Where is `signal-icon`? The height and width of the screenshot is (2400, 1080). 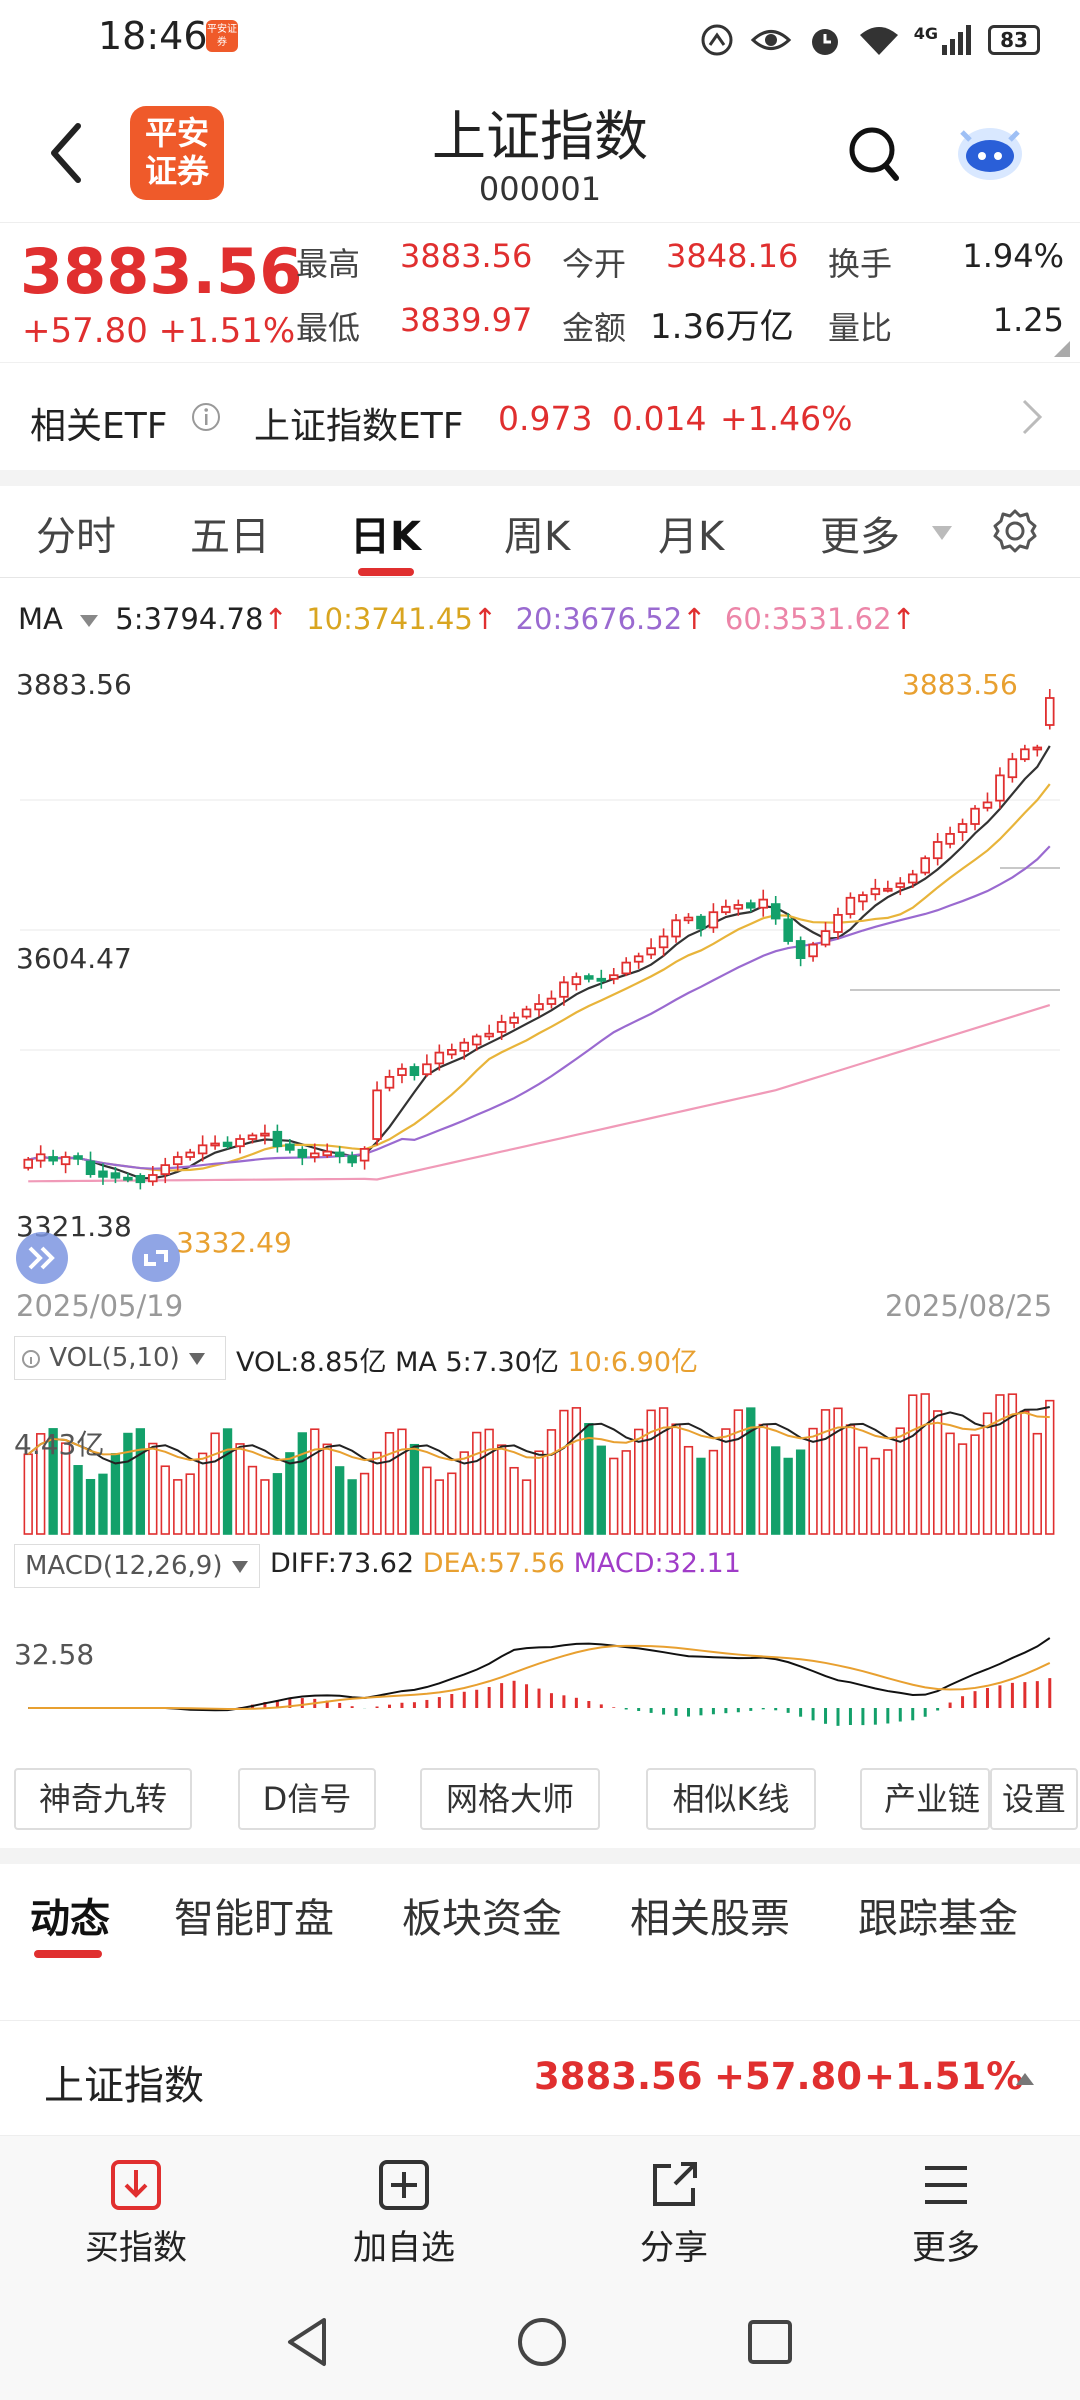
signal-icon is located at coordinates (956, 40).